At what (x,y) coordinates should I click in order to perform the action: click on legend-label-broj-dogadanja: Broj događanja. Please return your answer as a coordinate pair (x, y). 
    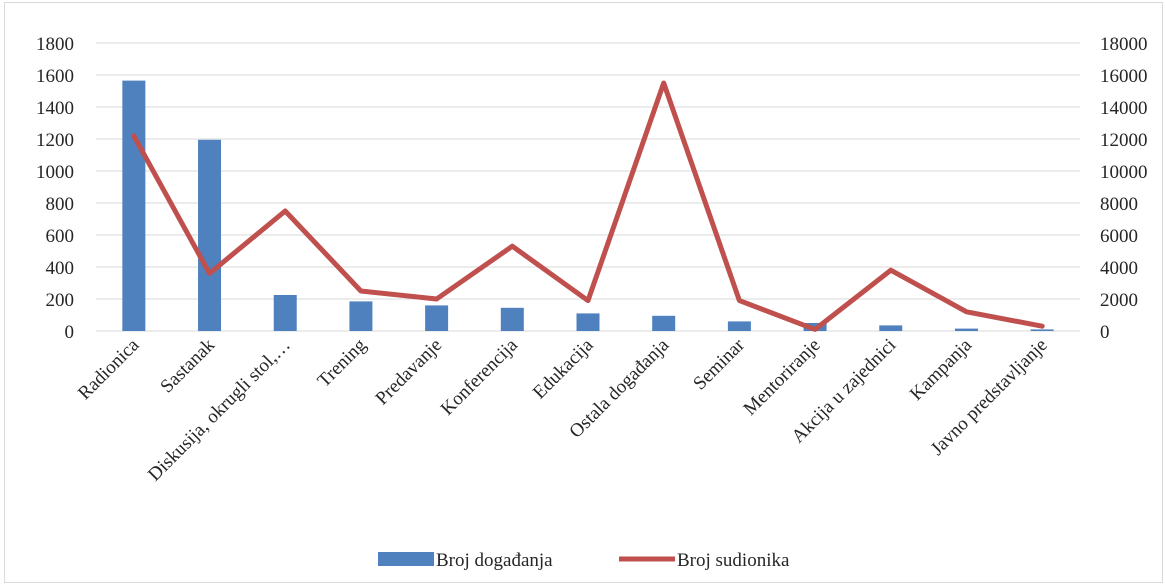
    Looking at the image, I should click on (494, 560).